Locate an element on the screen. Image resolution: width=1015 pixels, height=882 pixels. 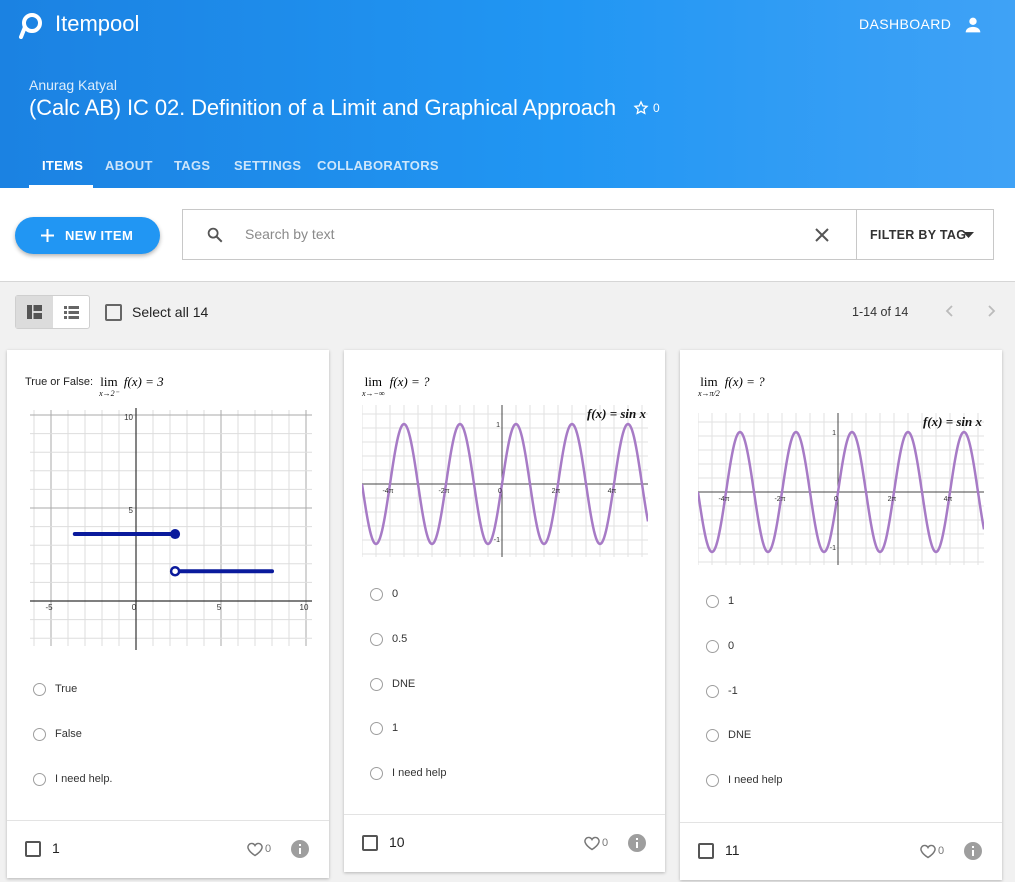
lim: lim is located at coordinates (709, 381).